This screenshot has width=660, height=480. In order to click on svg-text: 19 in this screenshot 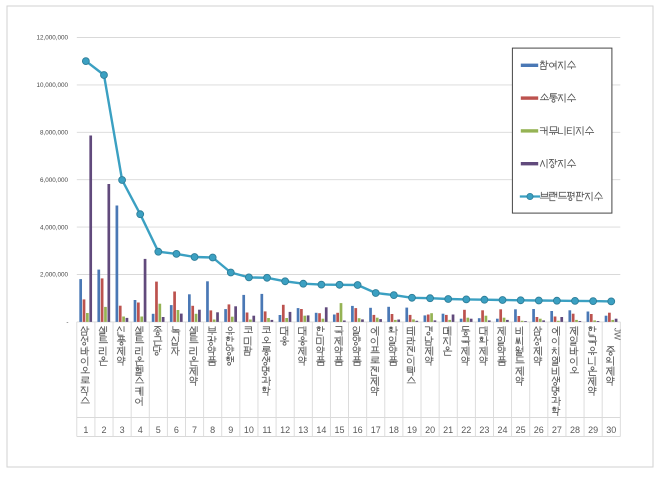, I will do `click(412, 430)`.